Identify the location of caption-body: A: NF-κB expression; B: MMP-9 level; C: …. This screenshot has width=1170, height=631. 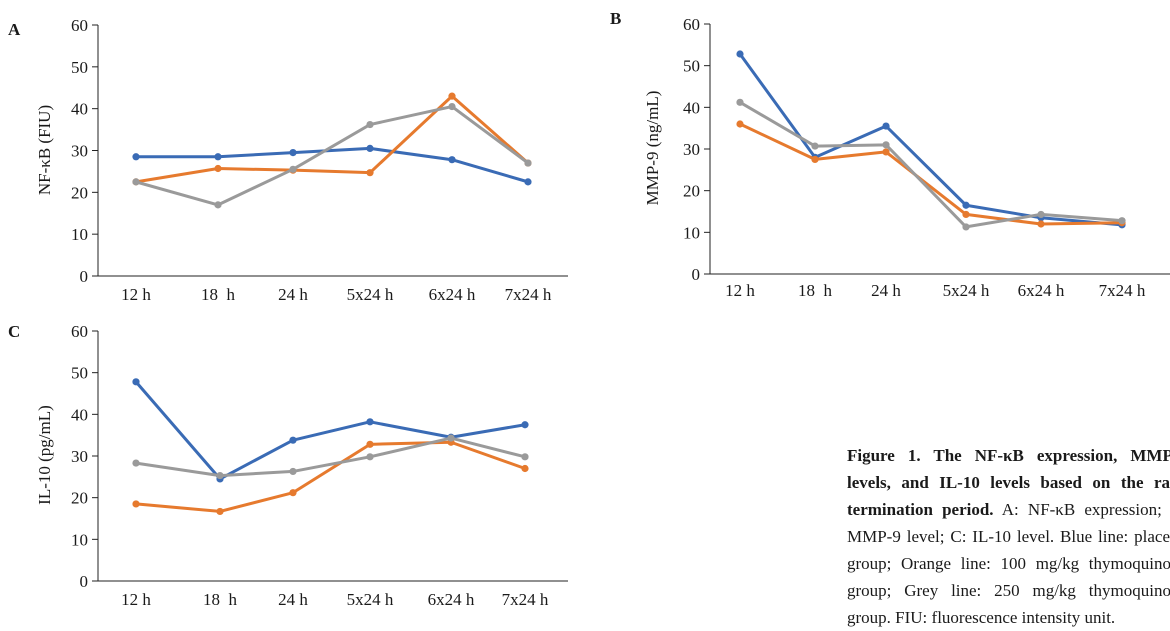
(1008, 563).